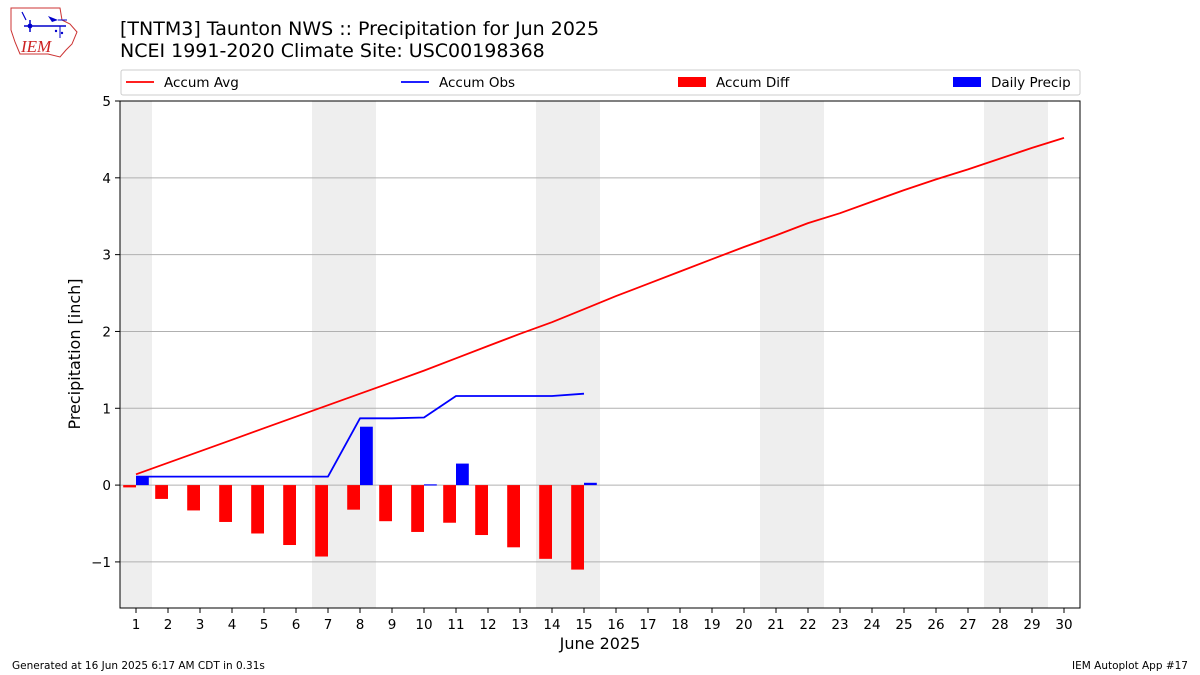 The width and height of the screenshot is (1200, 675). I want to click on y-tick-label: 0, so click(106, 486).